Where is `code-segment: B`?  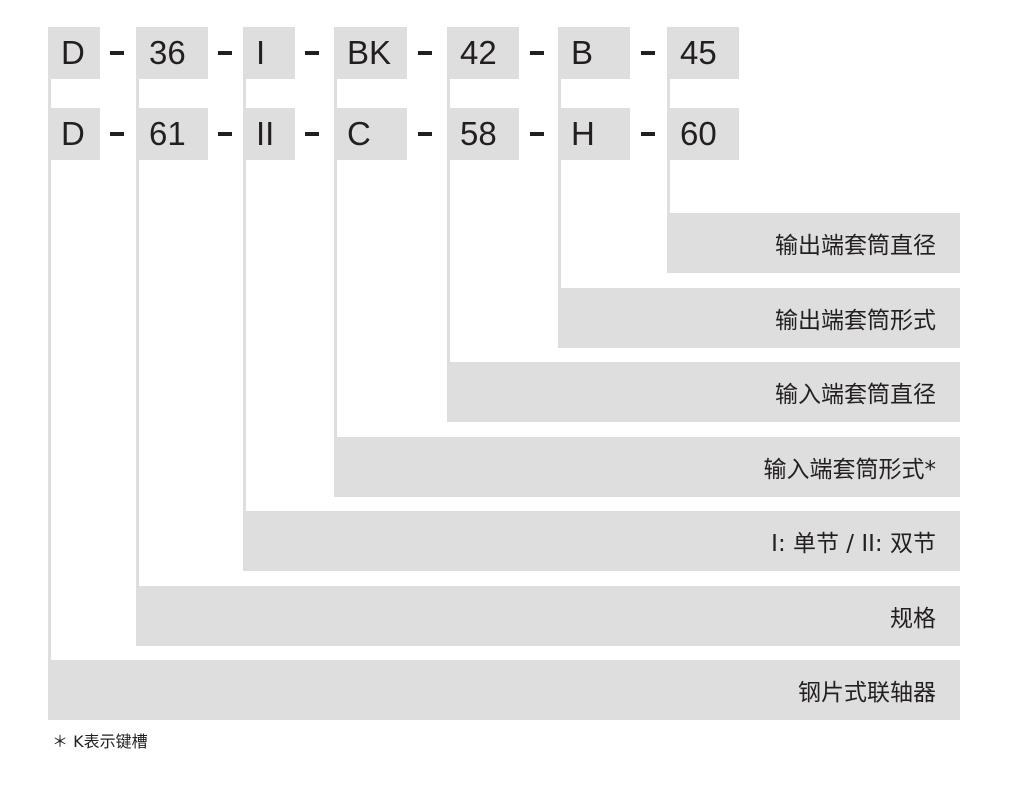 code-segment: B is located at coordinates (594, 53).